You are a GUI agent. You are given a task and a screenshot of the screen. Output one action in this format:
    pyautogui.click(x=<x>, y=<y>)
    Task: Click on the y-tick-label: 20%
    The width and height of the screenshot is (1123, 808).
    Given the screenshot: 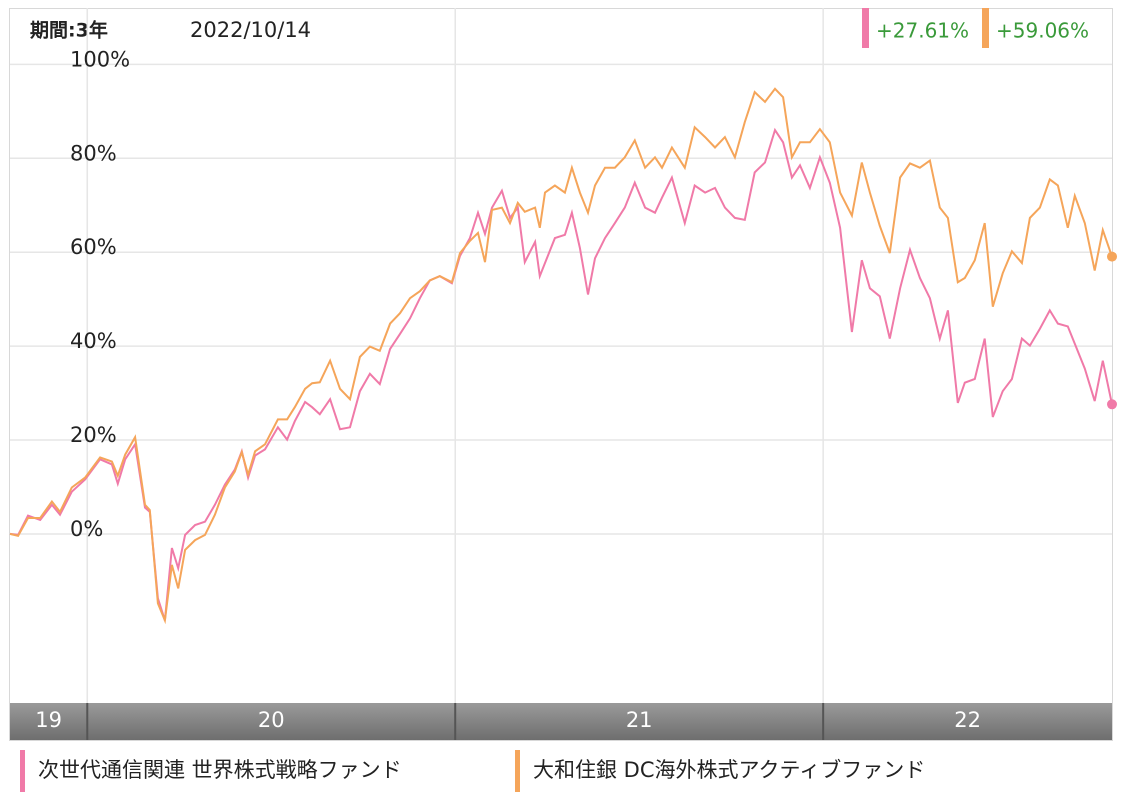 What is the action you would take?
    pyautogui.click(x=93, y=435)
    